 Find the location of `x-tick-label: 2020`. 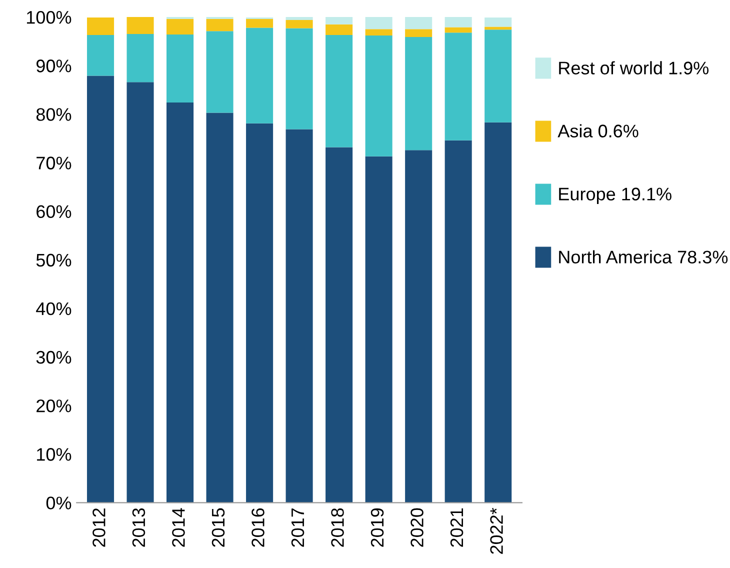

x-tick-label: 2020 is located at coordinates (417, 527).